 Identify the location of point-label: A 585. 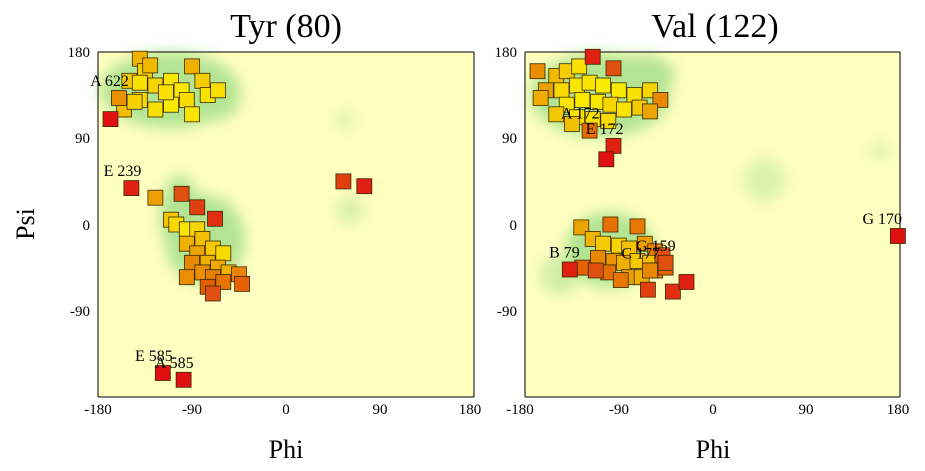
(174, 363).